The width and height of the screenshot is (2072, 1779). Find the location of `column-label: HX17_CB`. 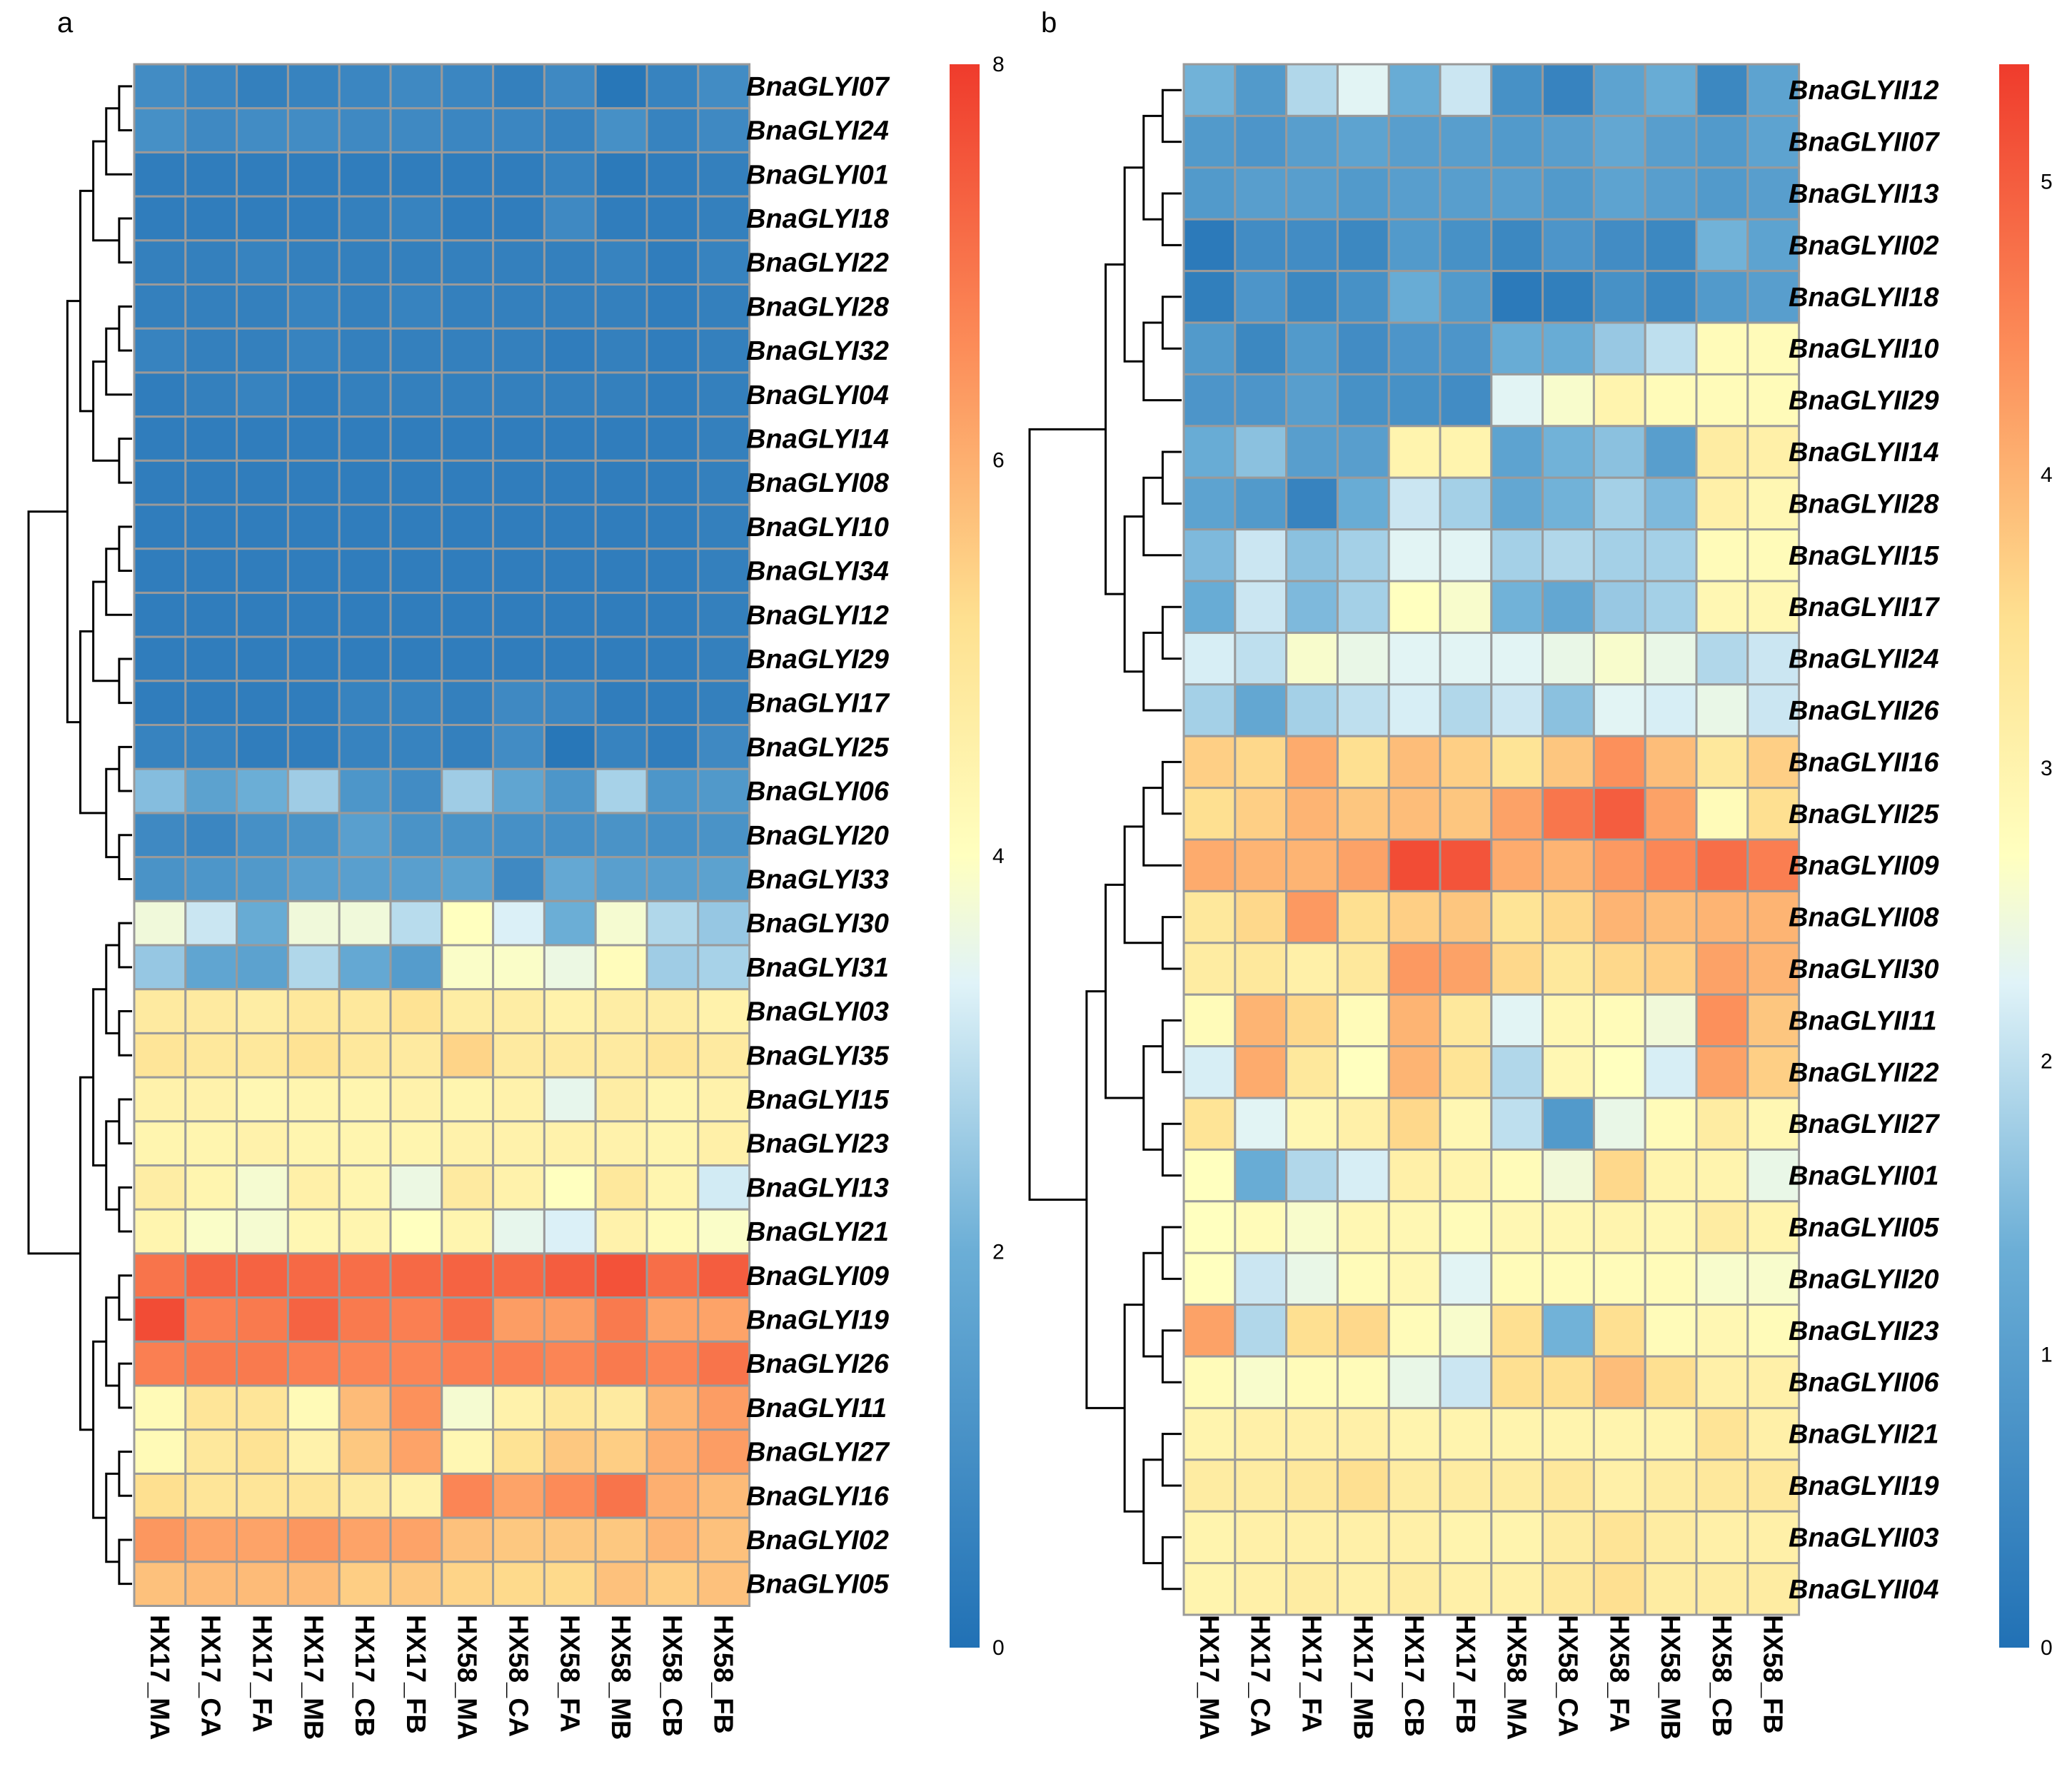

column-label: HX17_CB is located at coordinates (1414, 1676).